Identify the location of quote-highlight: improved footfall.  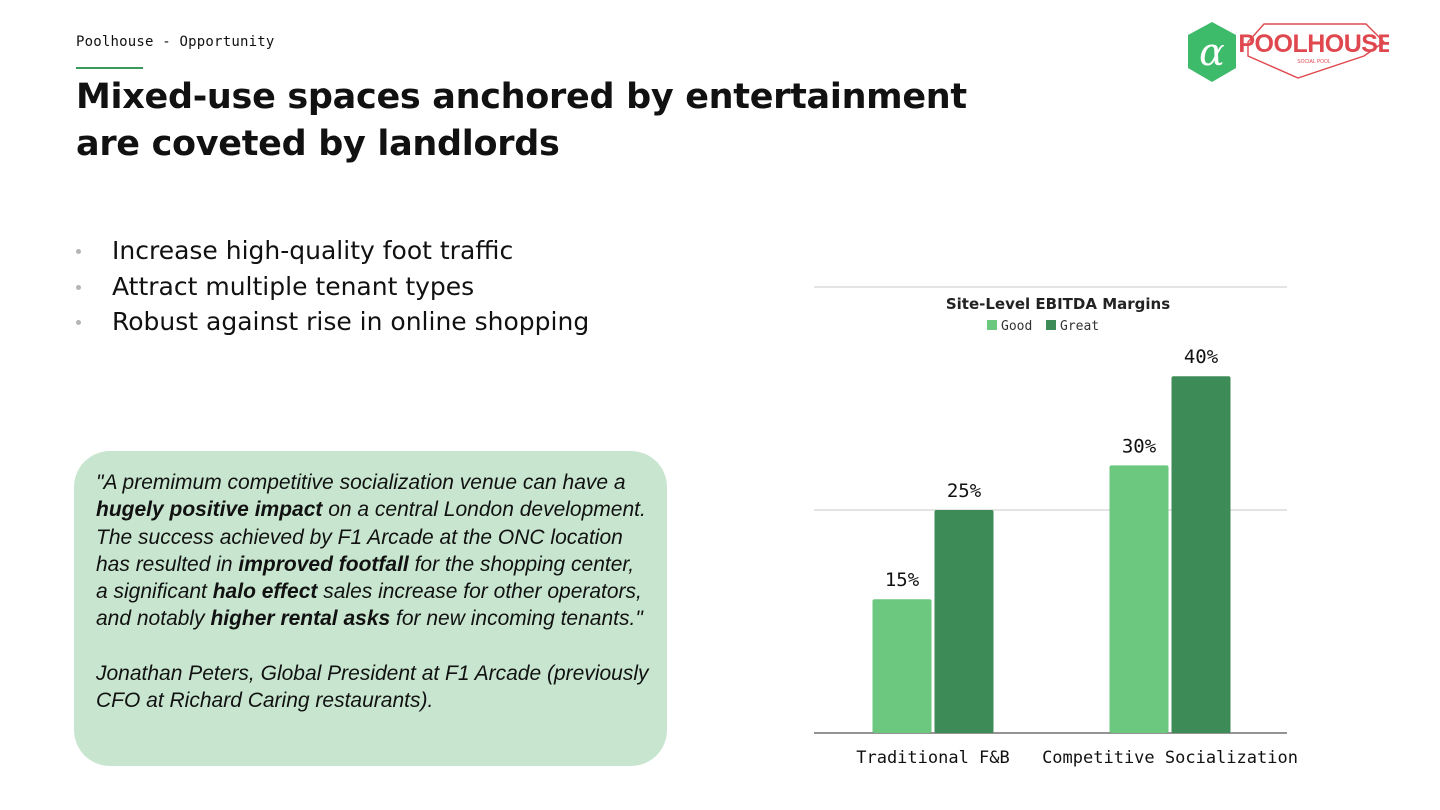
(323, 564).